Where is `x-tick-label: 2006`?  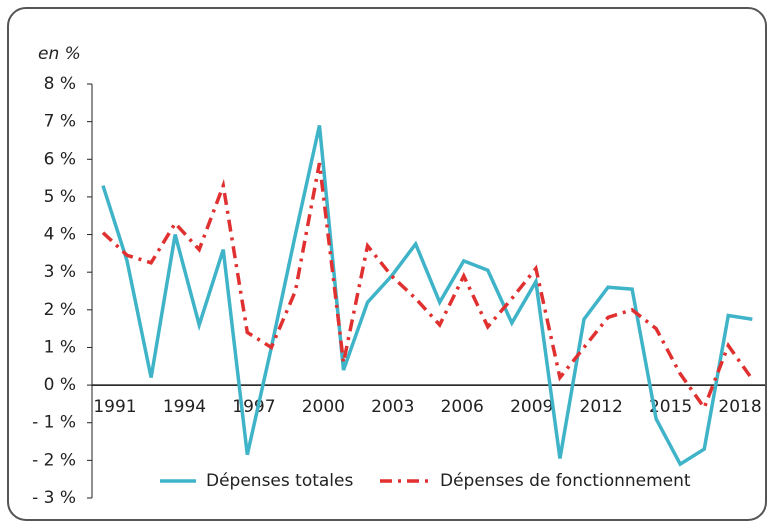
x-tick-label: 2006 is located at coordinates (462, 407).